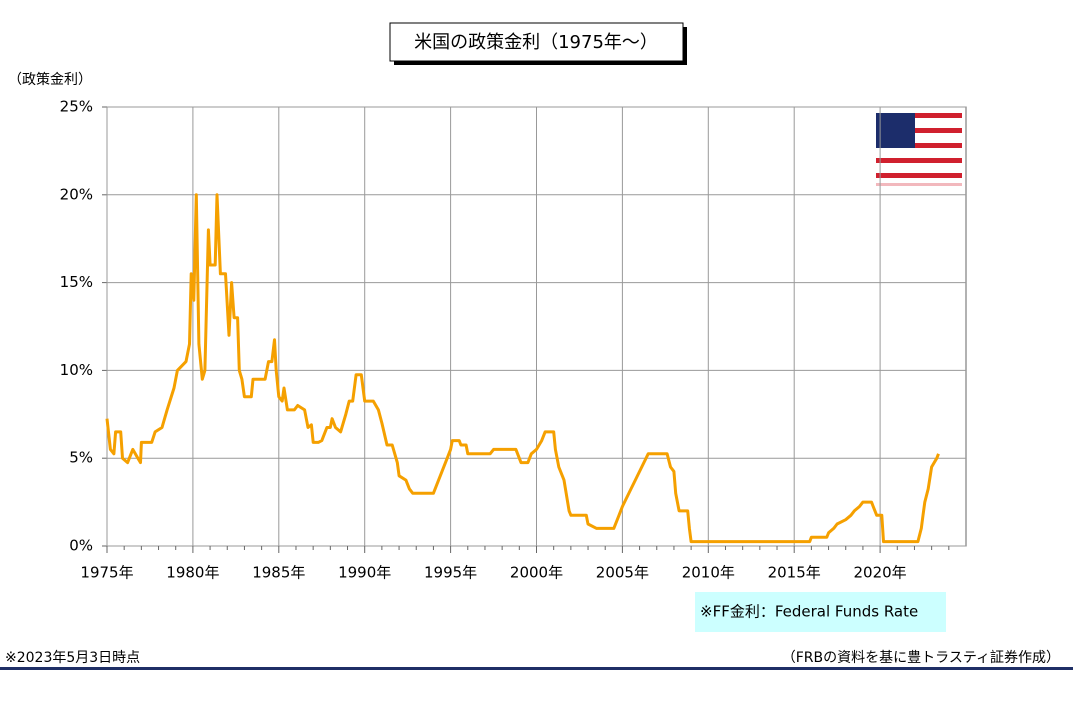 This screenshot has width=1073, height=706. Describe the element at coordinates (81, 546) in the screenshot. I see `y-tick-label: 0%` at that location.